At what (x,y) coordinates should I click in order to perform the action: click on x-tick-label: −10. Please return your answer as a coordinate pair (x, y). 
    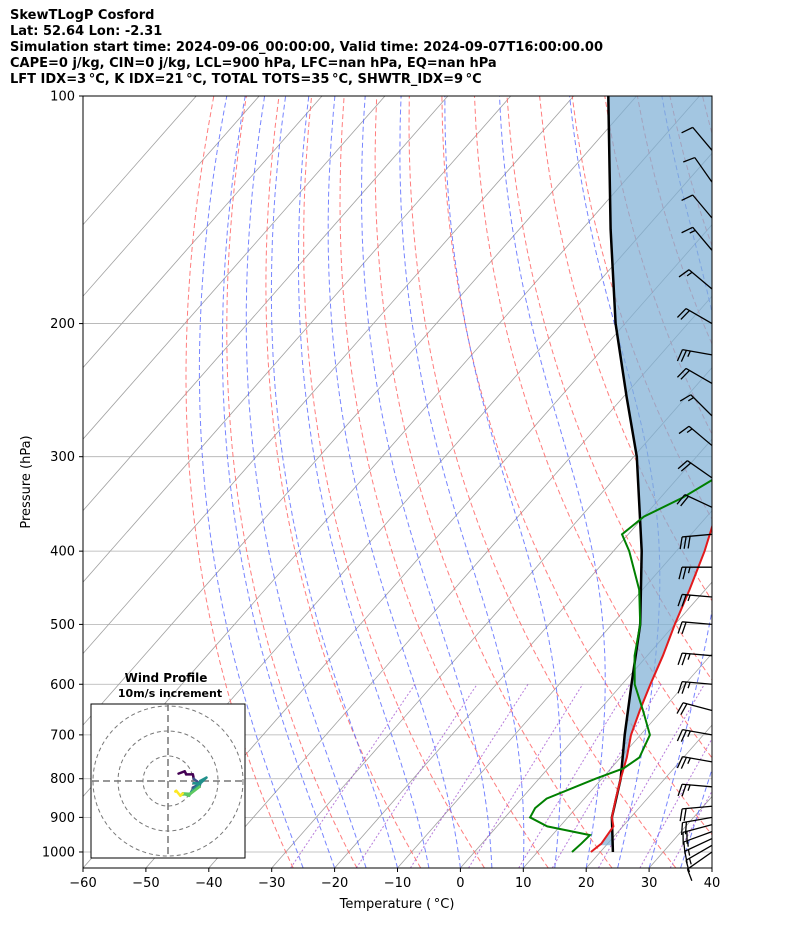
    Looking at the image, I should click on (397, 883).